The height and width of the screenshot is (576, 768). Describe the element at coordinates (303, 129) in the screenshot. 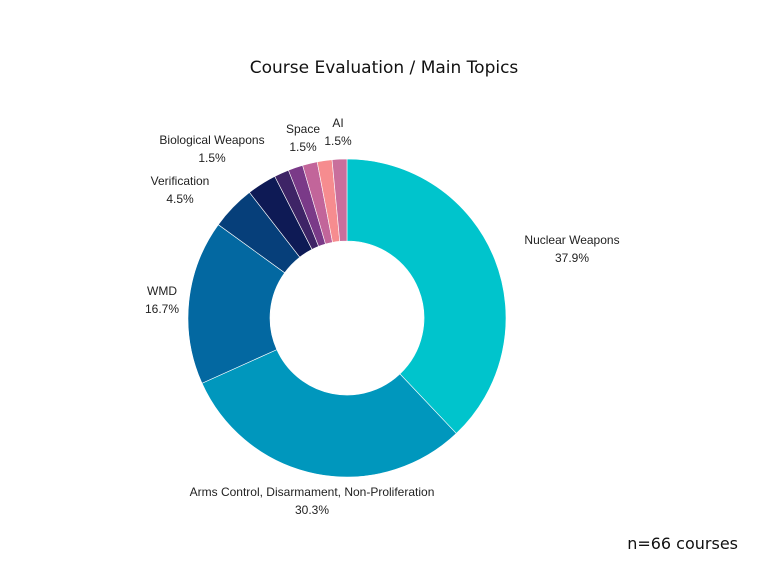

I see `slice-label: Space` at that location.